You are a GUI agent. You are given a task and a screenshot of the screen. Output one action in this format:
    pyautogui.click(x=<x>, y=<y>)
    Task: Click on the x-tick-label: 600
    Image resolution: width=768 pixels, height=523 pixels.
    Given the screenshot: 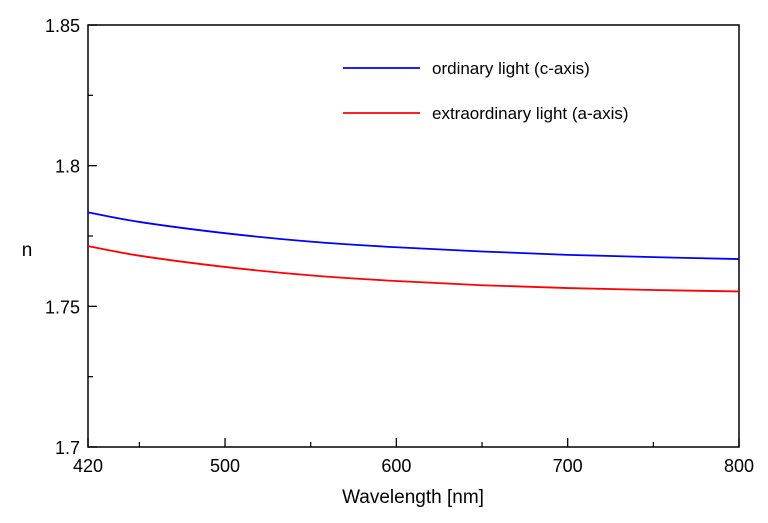 What is the action you would take?
    pyautogui.click(x=396, y=466)
    